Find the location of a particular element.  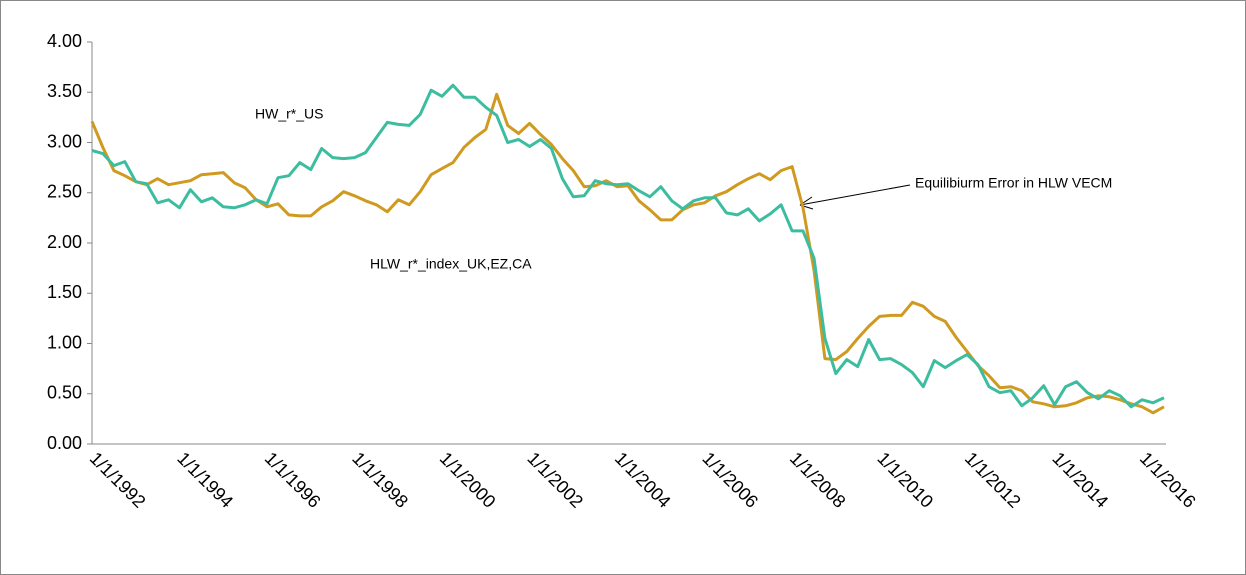

y-tick-label: 1.00 is located at coordinates (64, 342).